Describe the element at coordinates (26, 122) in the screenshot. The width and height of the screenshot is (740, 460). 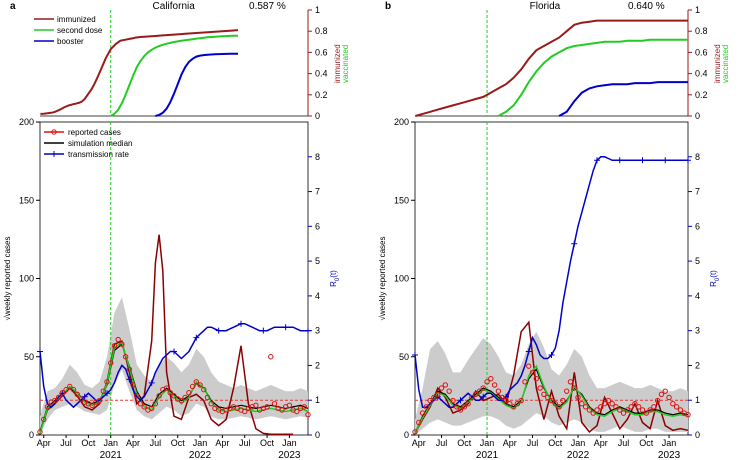
I see `panel-a-cases-ytick-label: 200` at that location.